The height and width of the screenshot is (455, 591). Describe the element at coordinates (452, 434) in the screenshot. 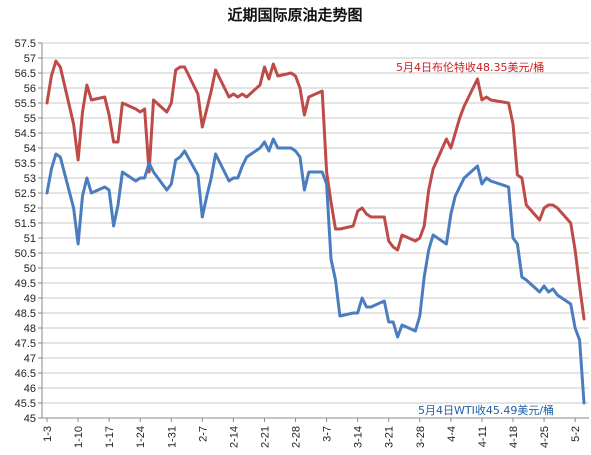

I see `x-tick-label: 4-4` at that location.